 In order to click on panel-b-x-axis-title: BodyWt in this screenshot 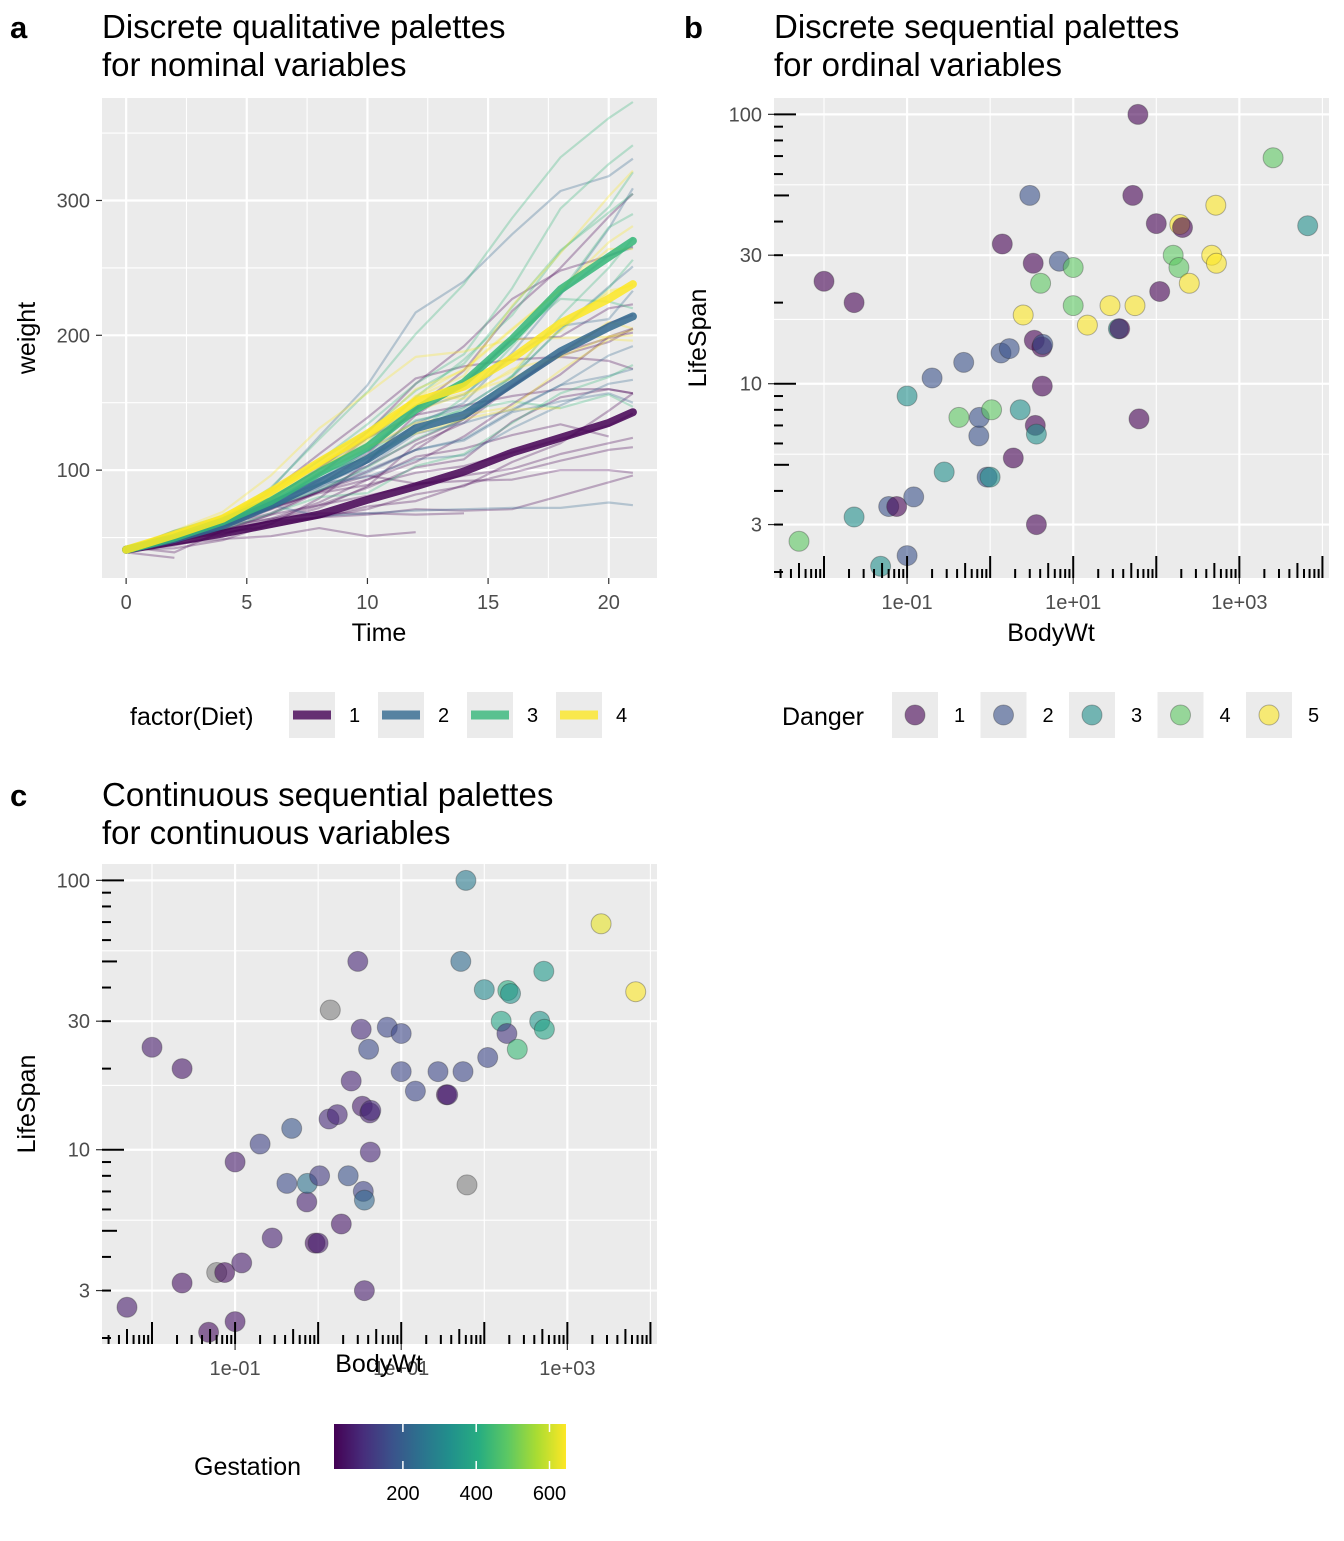, I will do `click(1051, 633)`.